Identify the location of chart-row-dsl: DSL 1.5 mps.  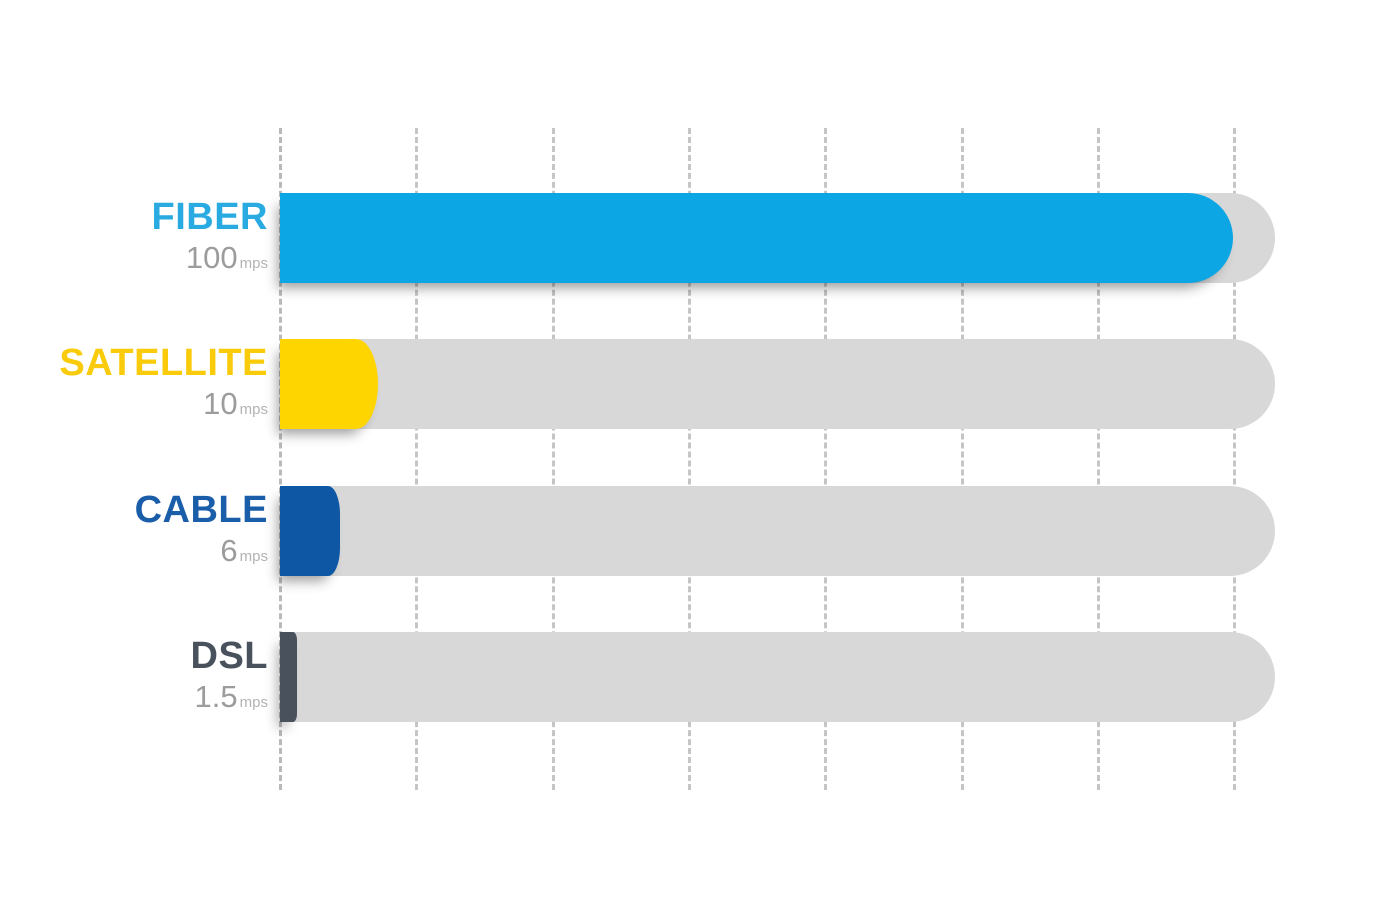
(687, 677).